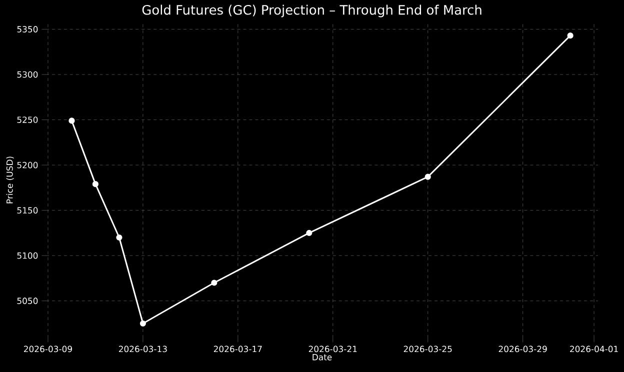 Image resolution: width=624 pixels, height=372 pixels. What do you see at coordinates (48, 349) in the screenshot?
I see `x-tick-label: 2026-03-09` at bounding box center [48, 349].